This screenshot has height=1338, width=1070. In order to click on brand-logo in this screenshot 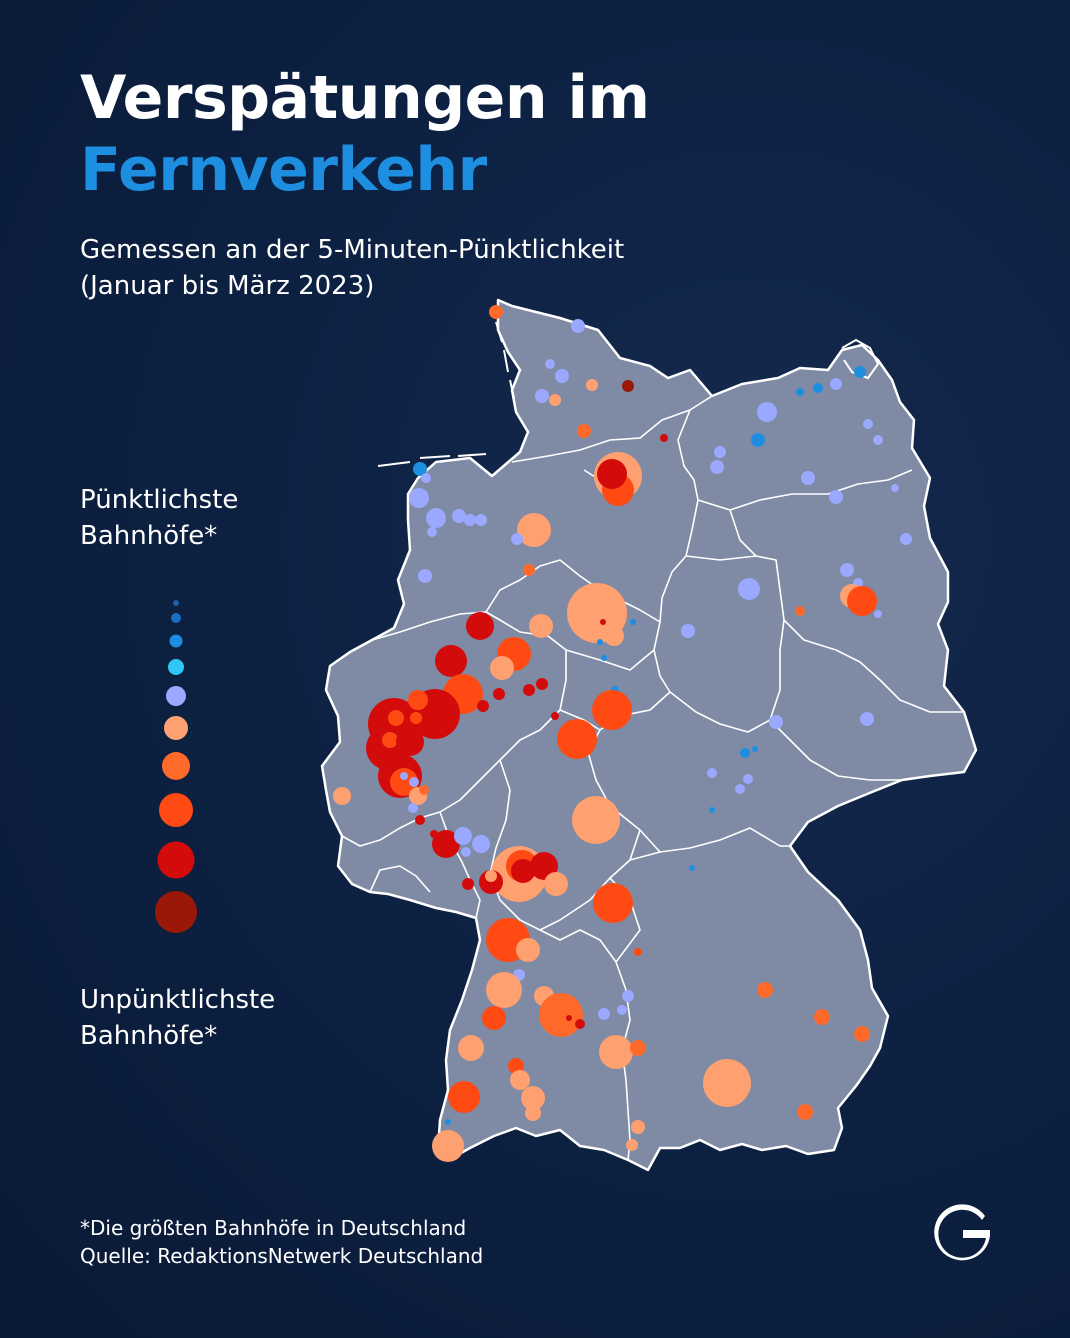, I will do `click(962, 1232)`.